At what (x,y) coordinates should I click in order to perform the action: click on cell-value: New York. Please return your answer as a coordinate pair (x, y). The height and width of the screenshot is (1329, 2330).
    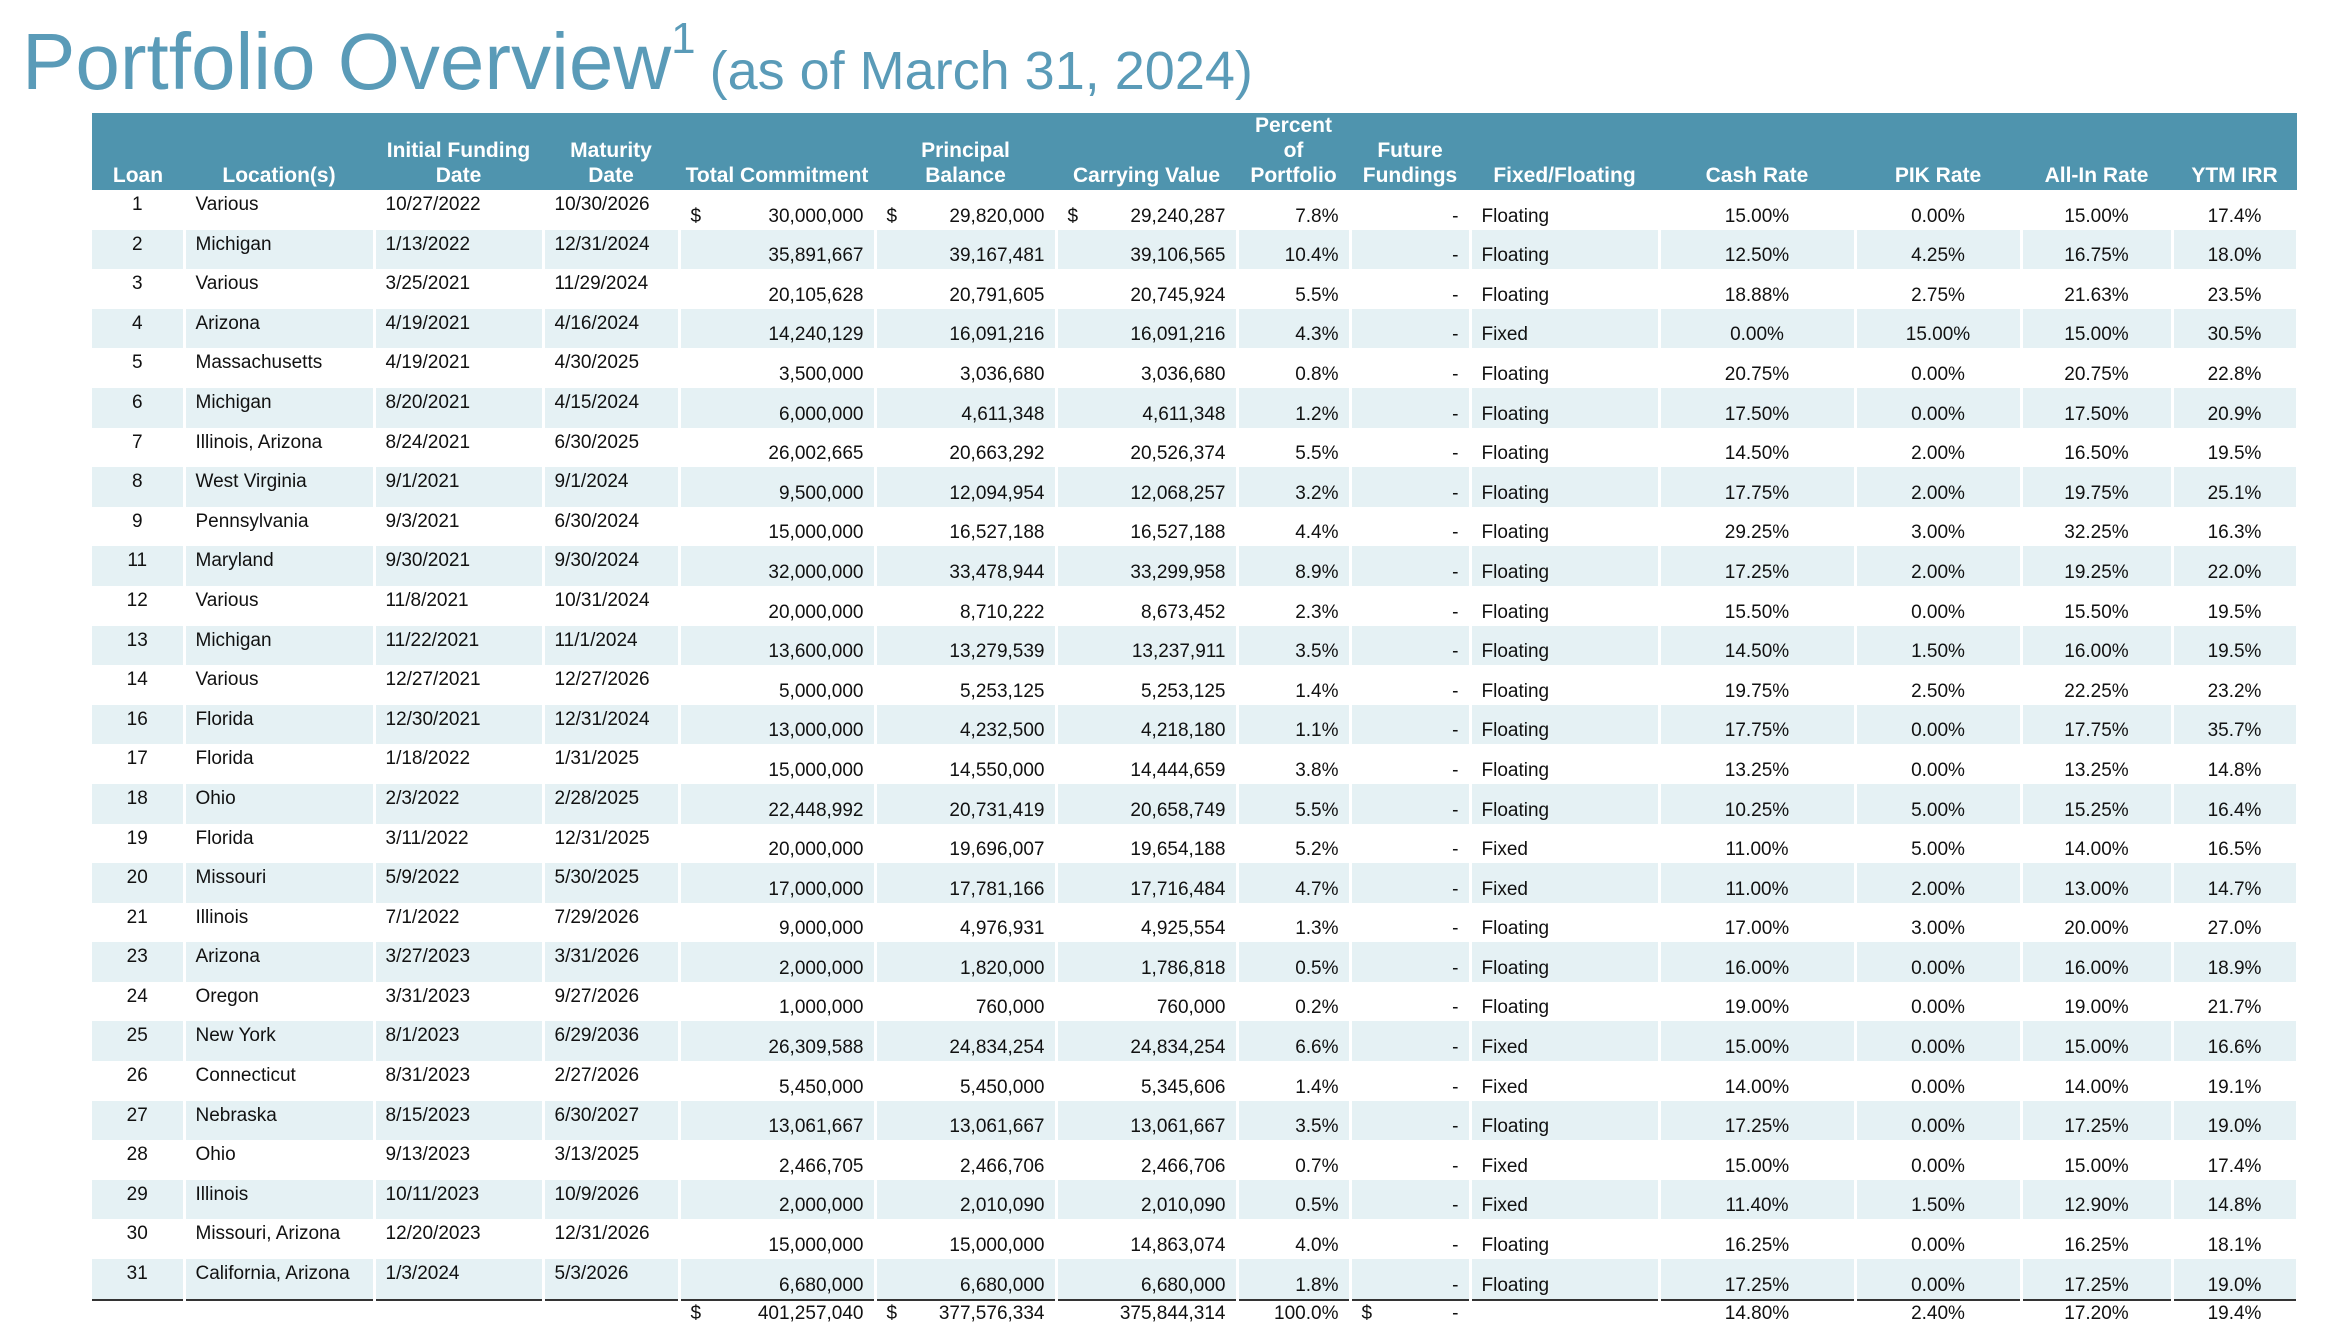
    Looking at the image, I should click on (235, 1036).